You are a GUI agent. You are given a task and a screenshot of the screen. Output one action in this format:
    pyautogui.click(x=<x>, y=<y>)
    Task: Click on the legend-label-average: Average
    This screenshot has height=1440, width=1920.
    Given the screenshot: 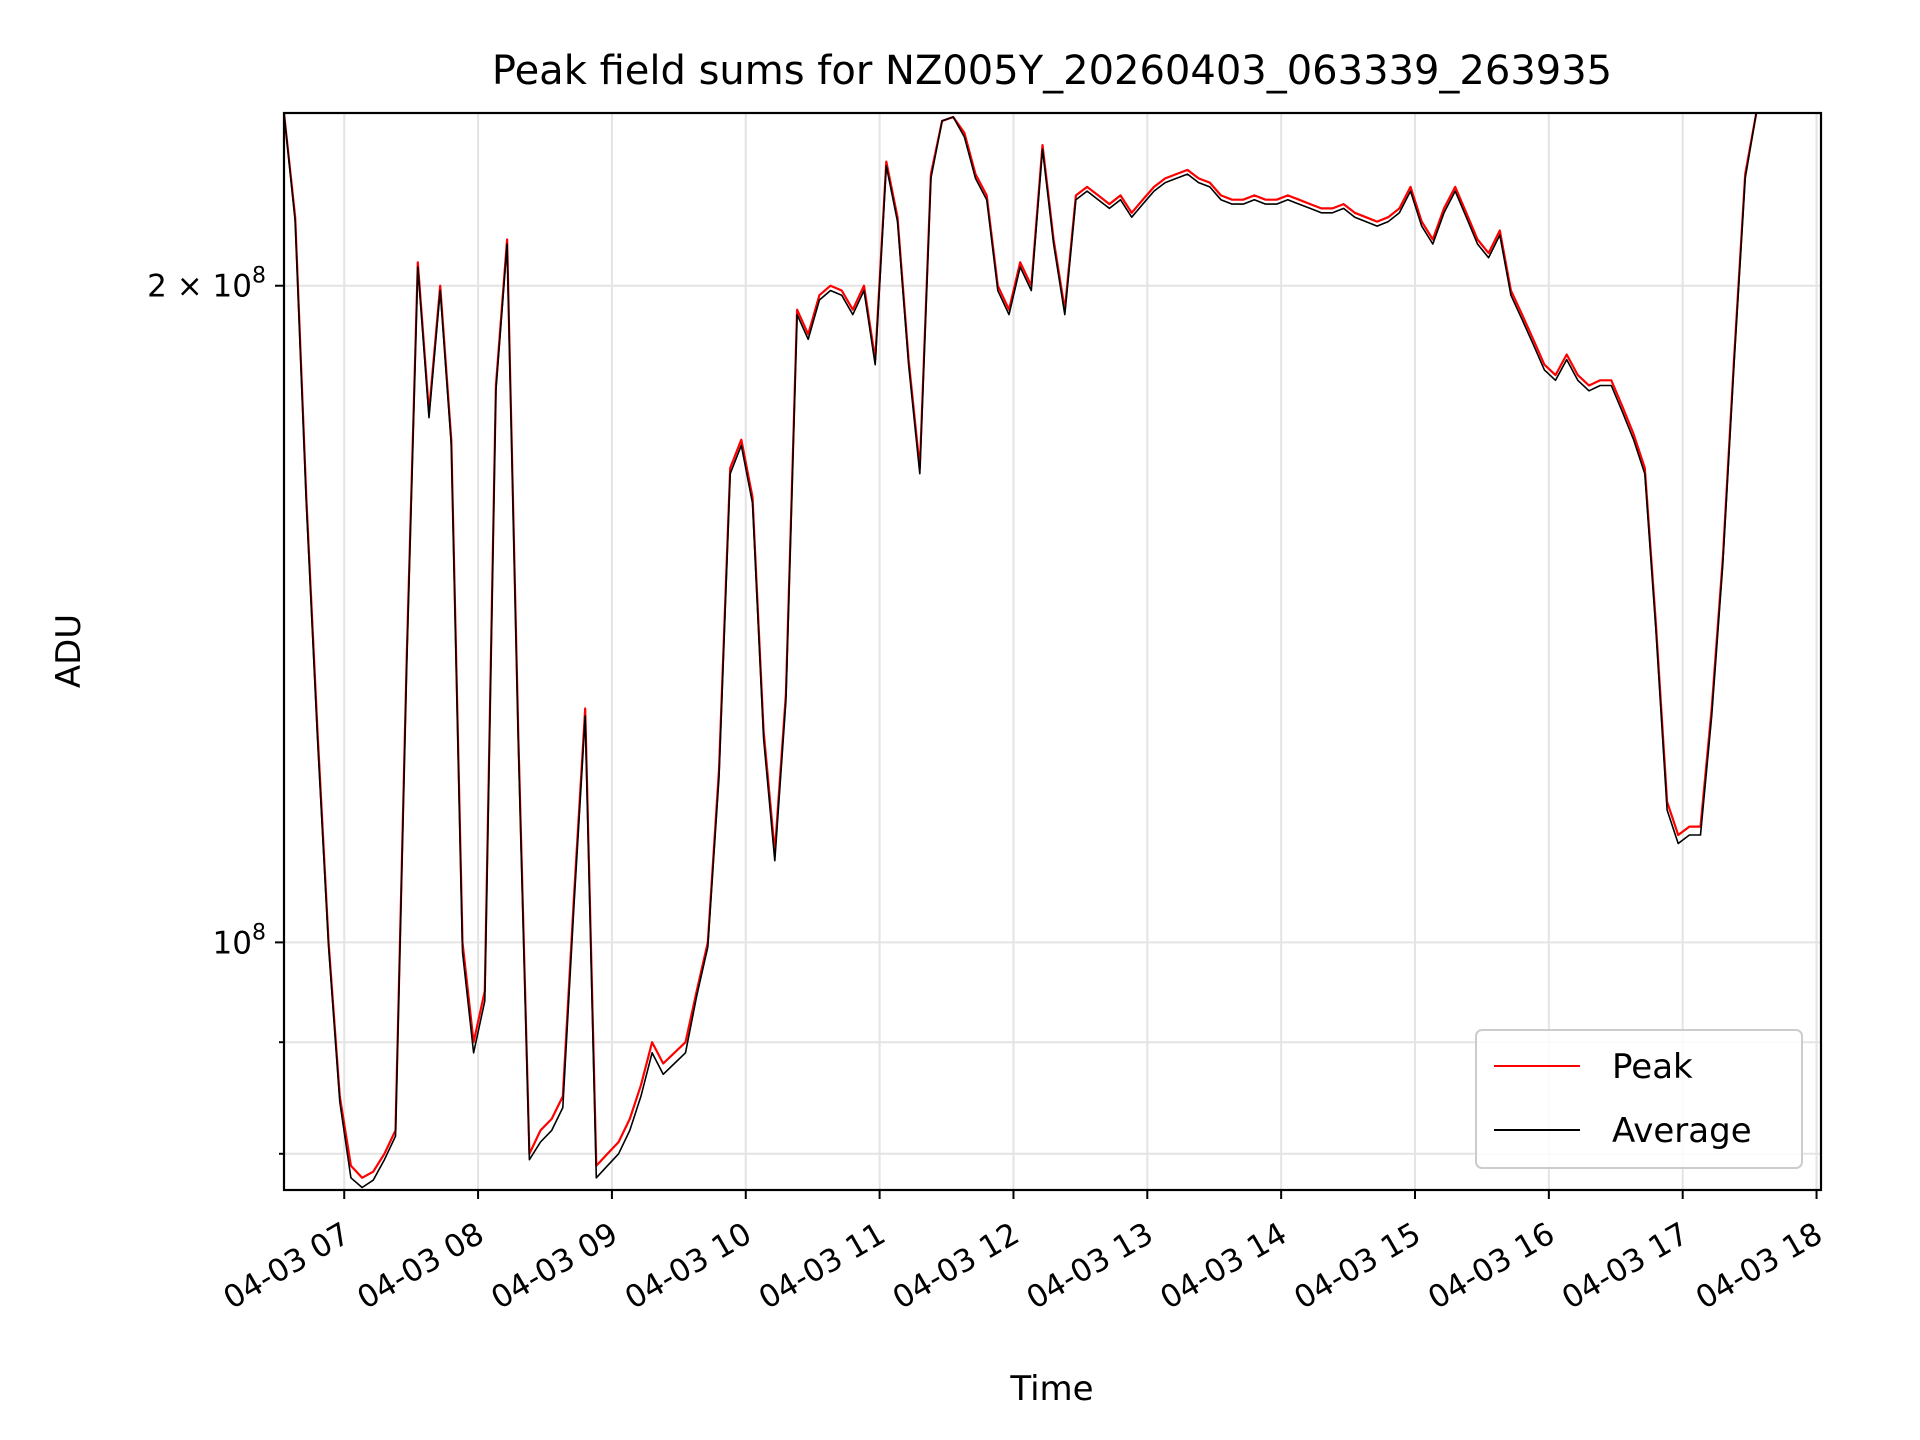 What is the action you would take?
    pyautogui.click(x=1682, y=1131)
    